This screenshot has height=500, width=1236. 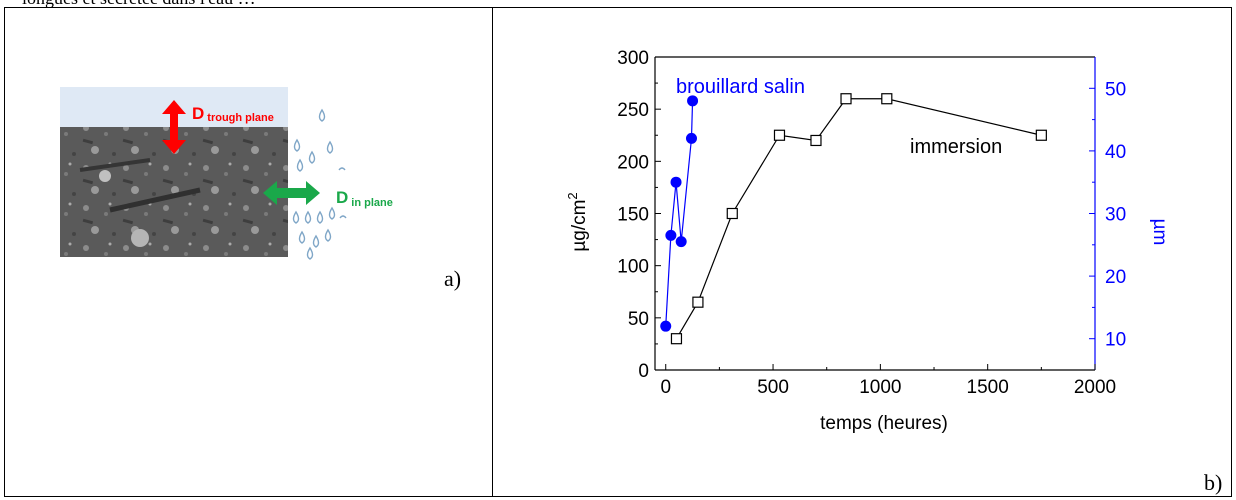 I want to click on y2-tick-label: 40, so click(x=1115, y=152).